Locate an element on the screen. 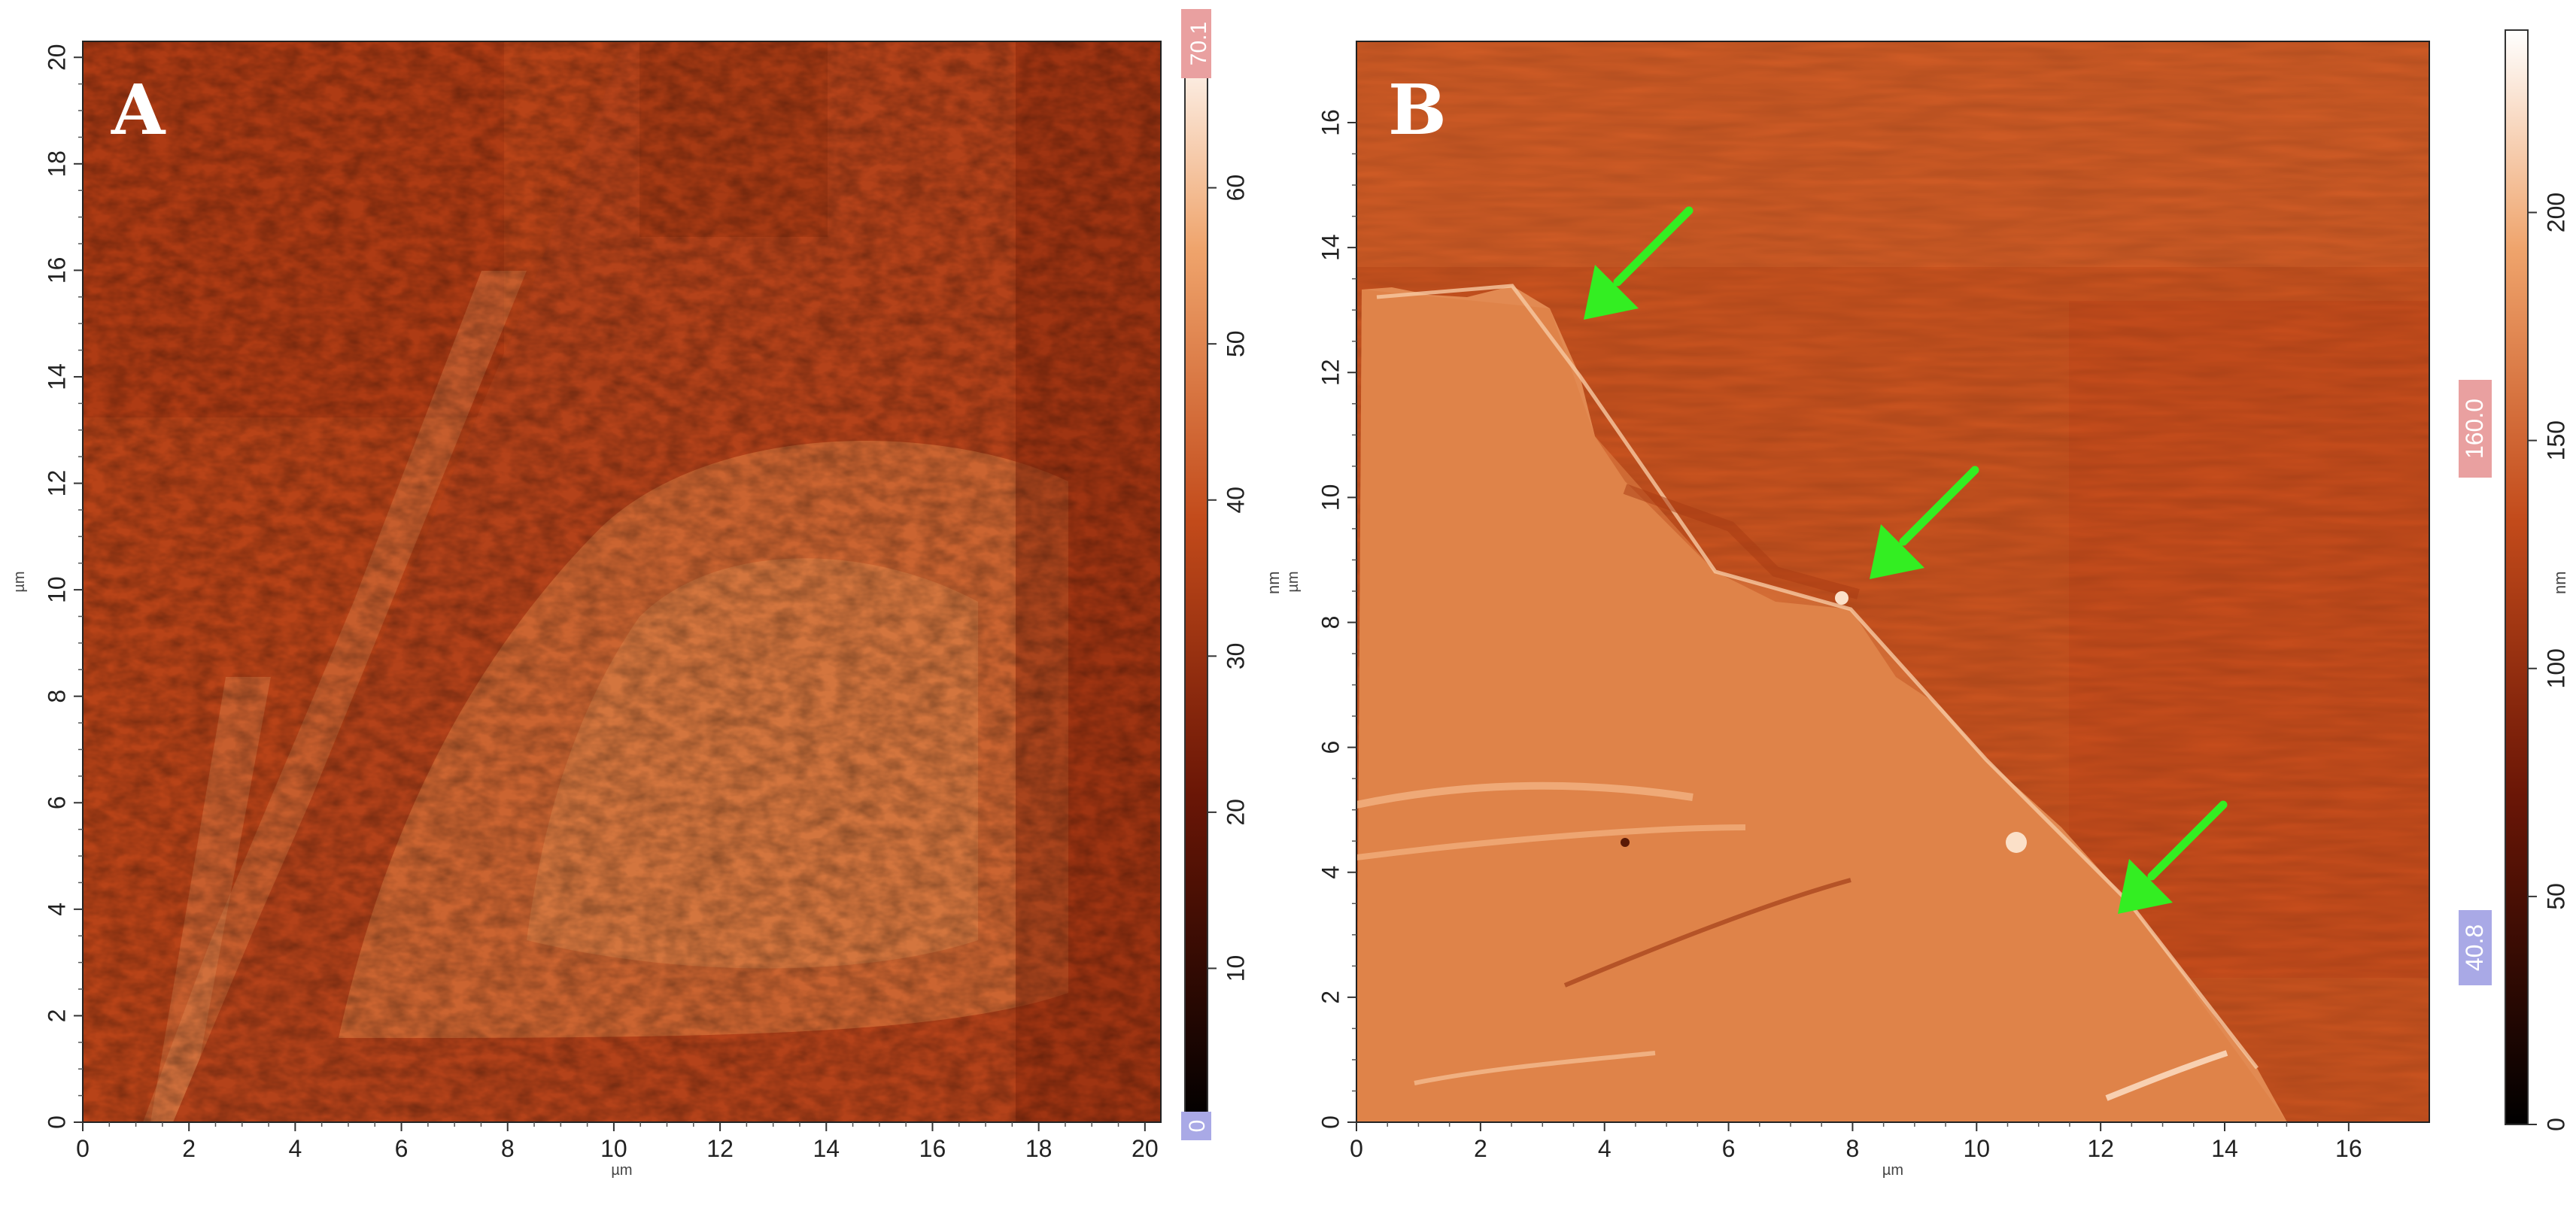  panel-b-lower-marker is located at coordinates (2476, 947).